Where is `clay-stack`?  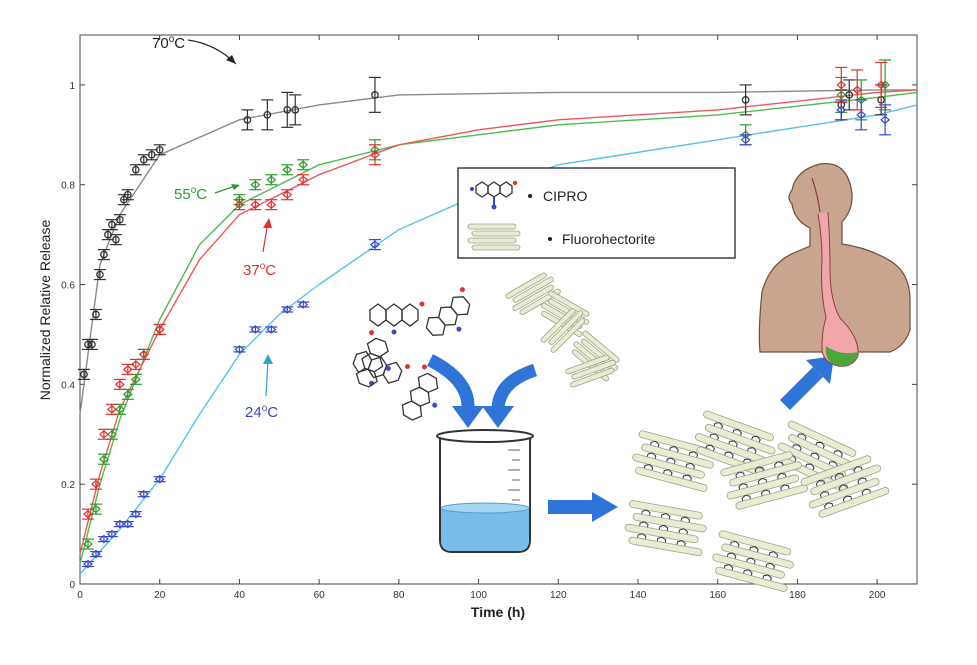
clay-stack is located at coordinates (590, 371).